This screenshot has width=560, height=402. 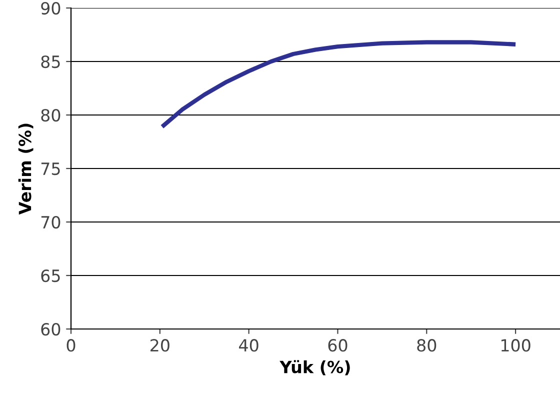 I want to click on x-tick-label: 0, so click(x=71, y=345).